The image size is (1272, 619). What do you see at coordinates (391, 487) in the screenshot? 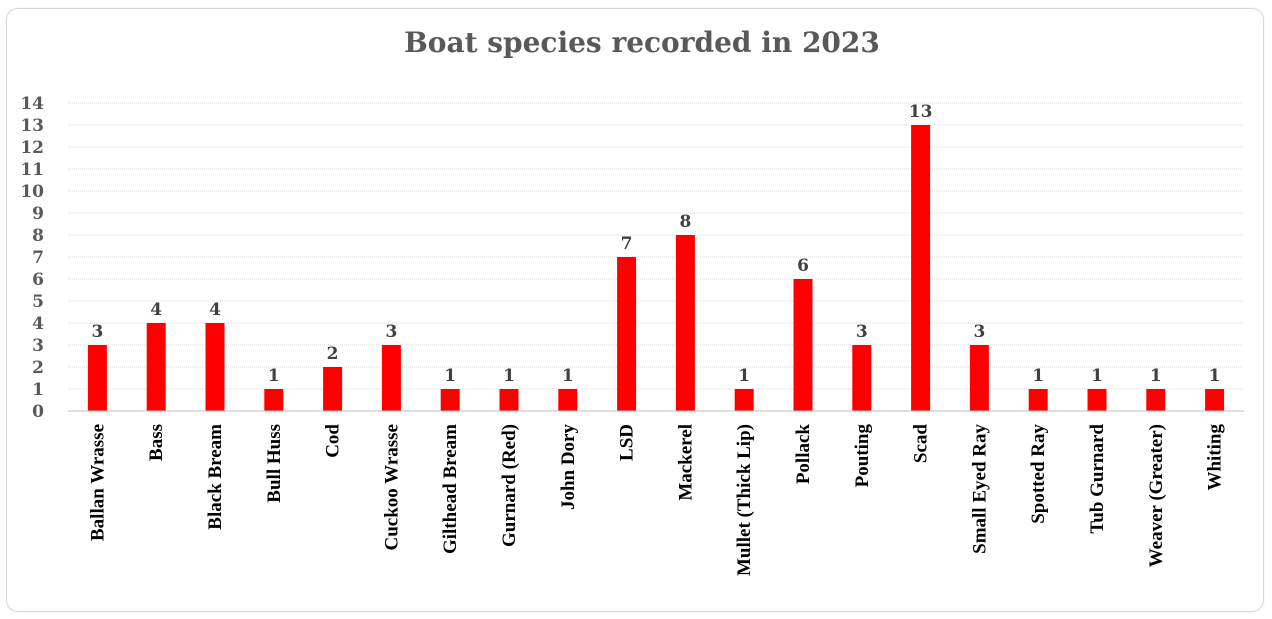
I see `x-category-label: Cuckoo Wrasse` at bounding box center [391, 487].